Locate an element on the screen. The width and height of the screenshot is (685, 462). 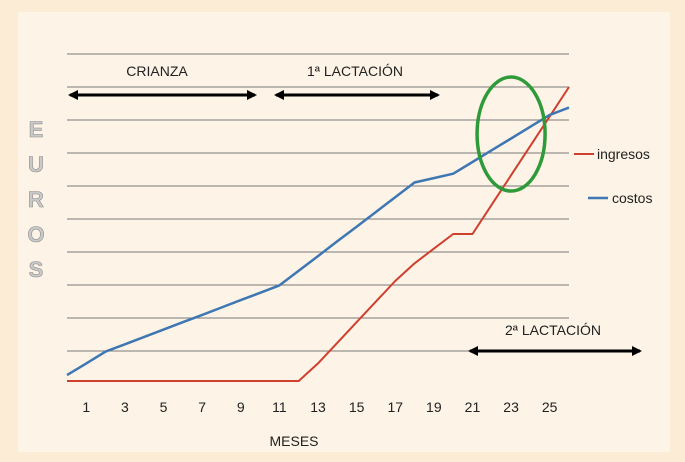
x-tick-label: 19 is located at coordinates (434, 407).